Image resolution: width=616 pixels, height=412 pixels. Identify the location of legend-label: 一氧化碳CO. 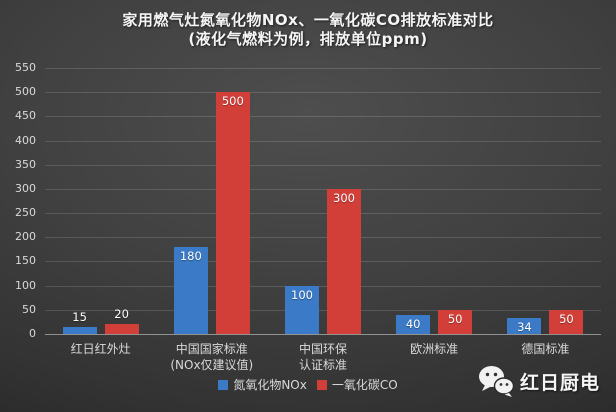
(364, 385).